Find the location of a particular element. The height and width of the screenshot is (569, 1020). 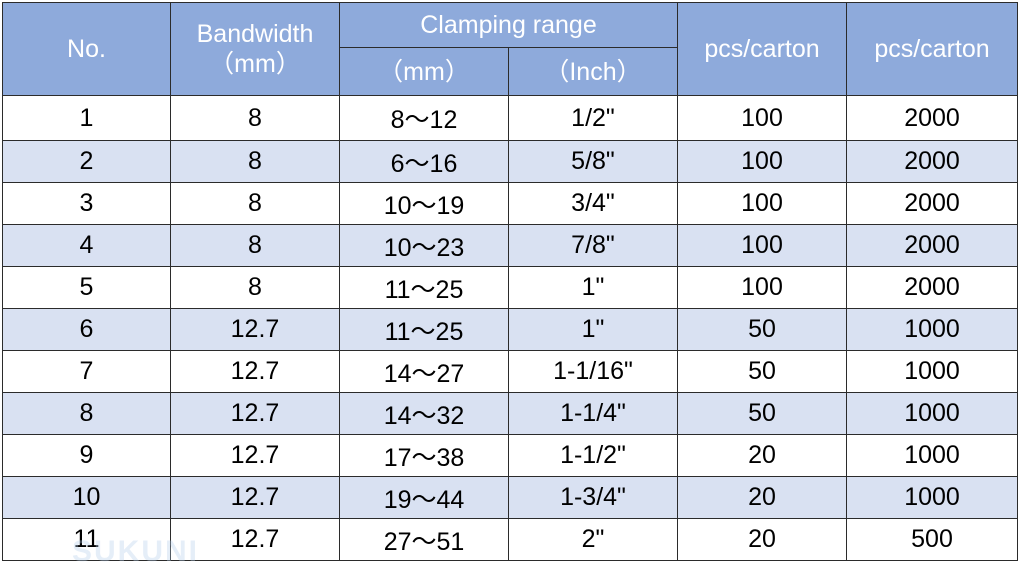

header-bandwidth-unit: （mm） is located at coordinates (255, 64).